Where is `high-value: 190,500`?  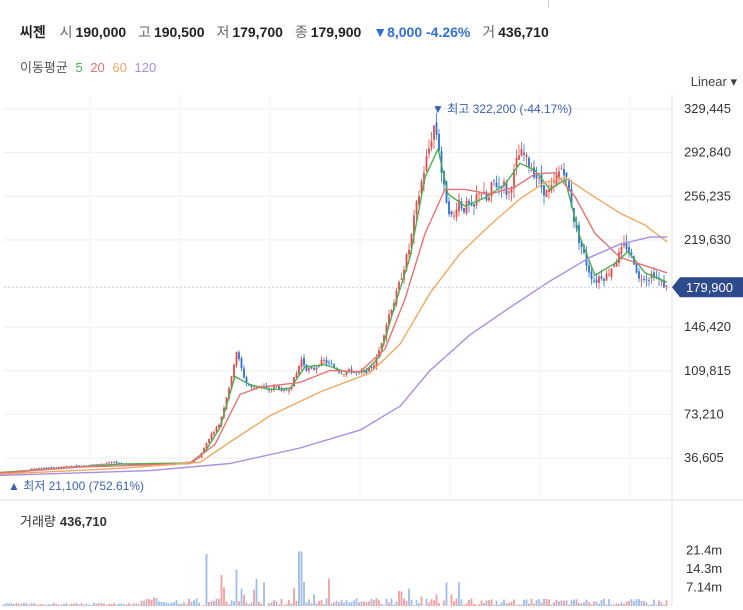 high-value: 190,500 is located at coordinates (179, 32).